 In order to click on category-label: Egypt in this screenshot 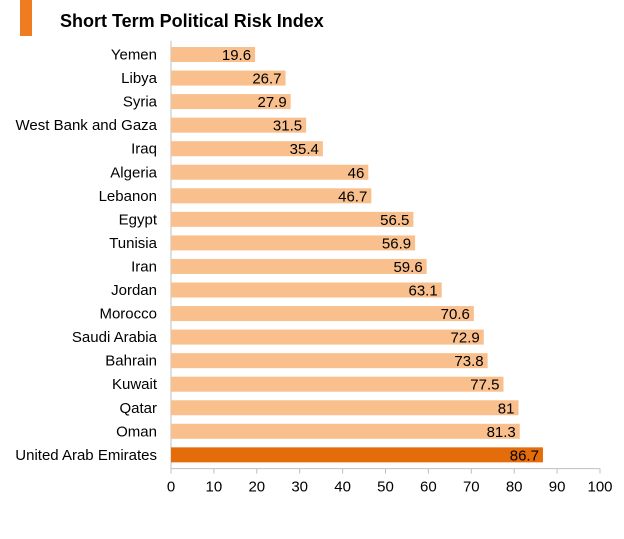, I will do `click(138, 219)`.